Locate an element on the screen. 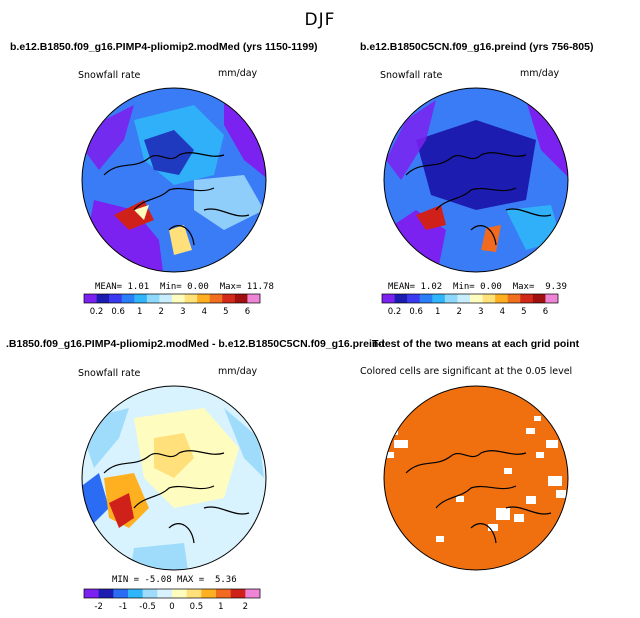 The width and height of the screenshot is (640, 618). figure-title: DJF is located at coordinates (320, 20).